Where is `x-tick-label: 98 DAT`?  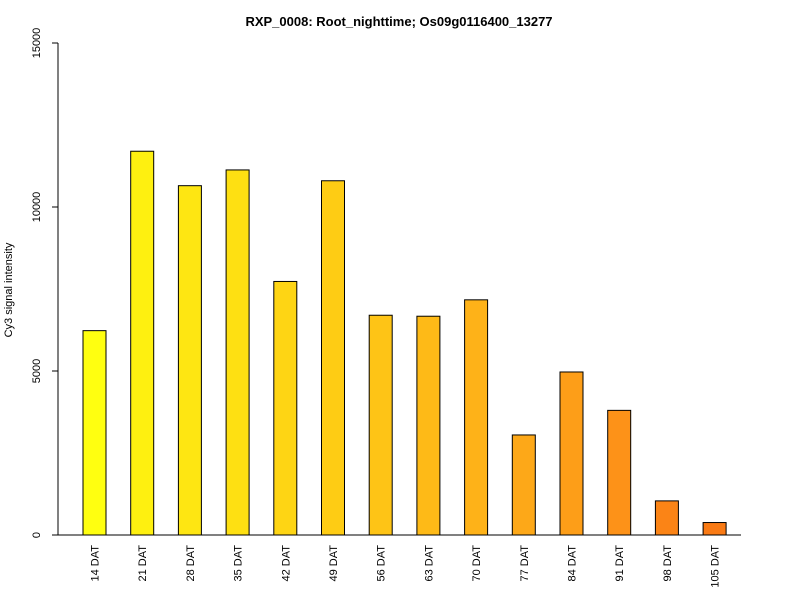 x-tick-label: 98 DAT is located at coordinates (668, 563).